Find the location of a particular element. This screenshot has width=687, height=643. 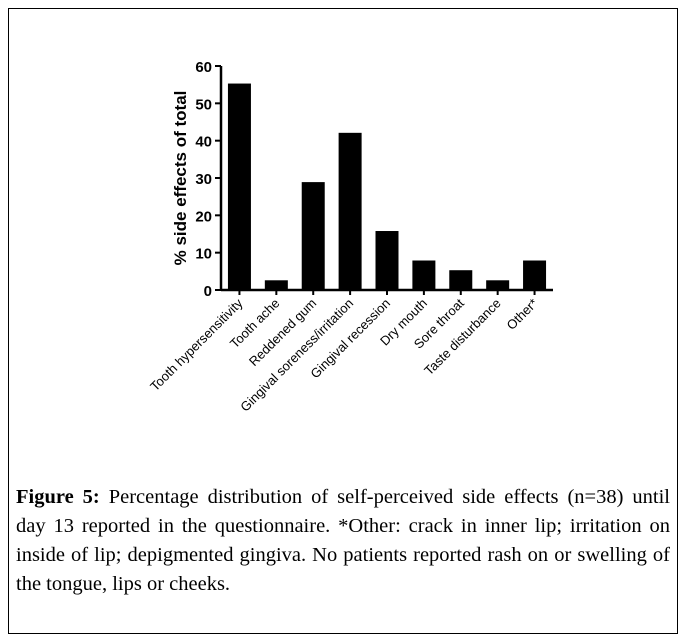

y-tick-label: 20 is located at coordinates (203, 216).